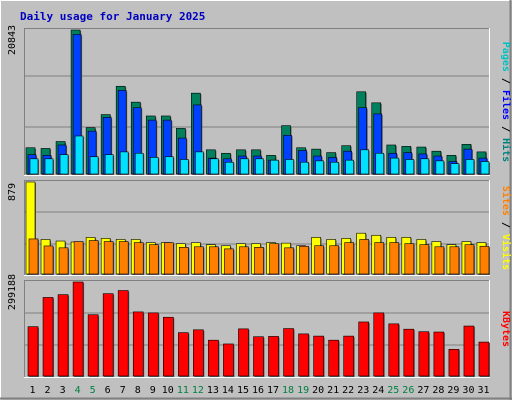 This screenshot has width=512, height=400. Describe the element at coordinates (363, 390) in the screenshot. I see `day-tick-label-23: 23` at that location.